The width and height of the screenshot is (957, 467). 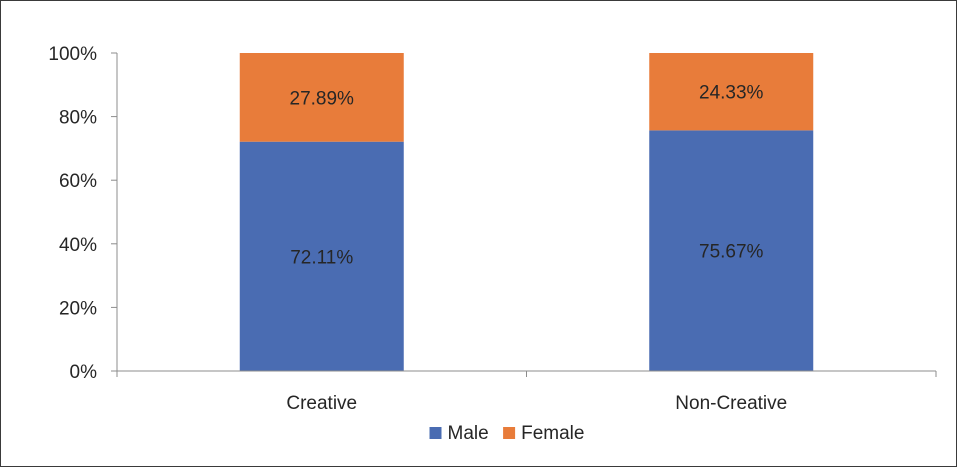 I want to click on y-tick-label: 60%, so click(x=78, y=181).